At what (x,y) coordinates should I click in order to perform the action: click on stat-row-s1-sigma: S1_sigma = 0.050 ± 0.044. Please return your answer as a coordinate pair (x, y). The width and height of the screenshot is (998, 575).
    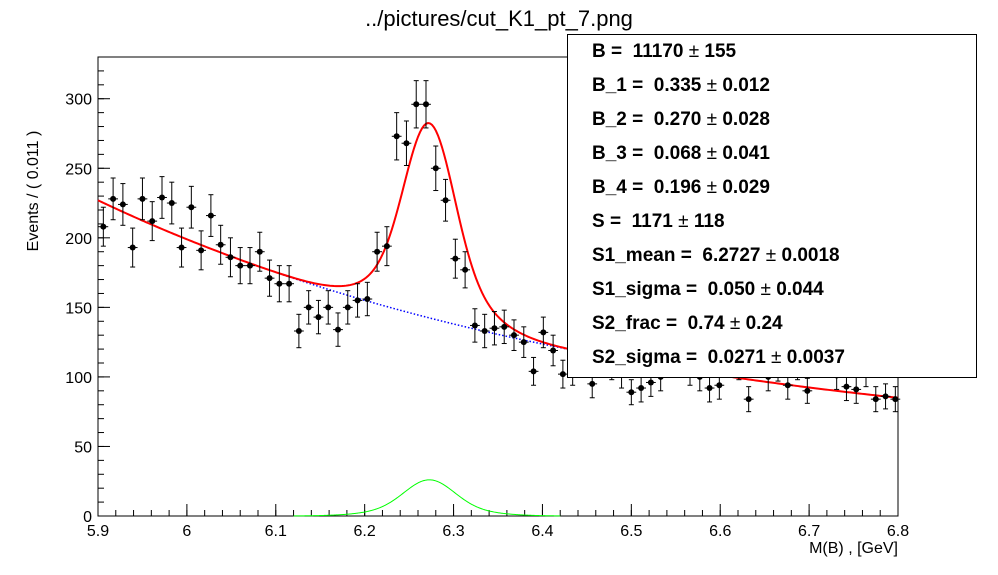
    Looking at the image, I should click on (708, 289).